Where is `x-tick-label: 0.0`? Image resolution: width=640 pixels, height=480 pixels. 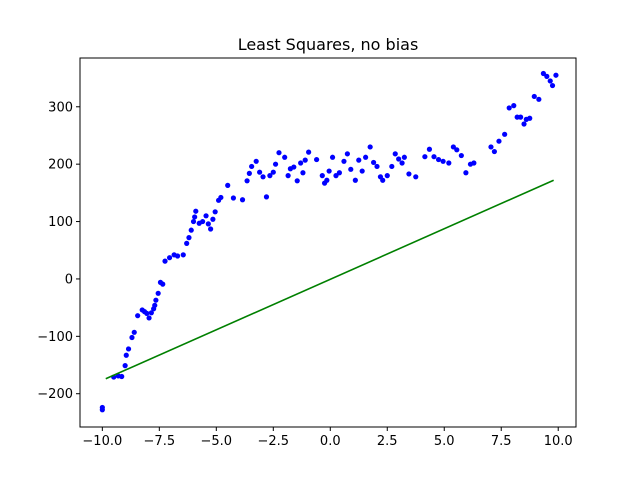
x-tick-label: 0.0 is located at coordinates (330, 441).